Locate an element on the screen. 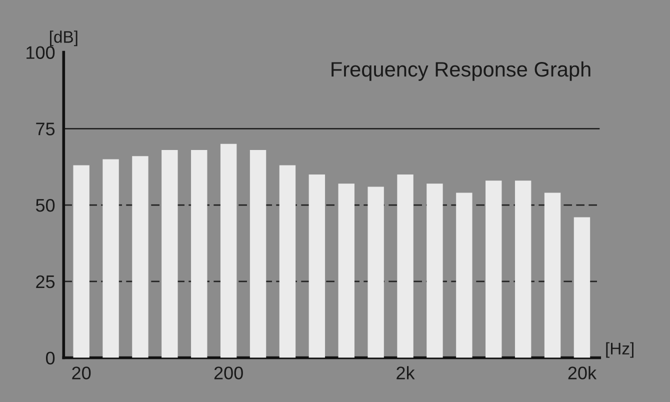 Image resolution: width=670 pixels, height=402 pixels. x-tick-label: 20 is located at coordinates (81, 373).